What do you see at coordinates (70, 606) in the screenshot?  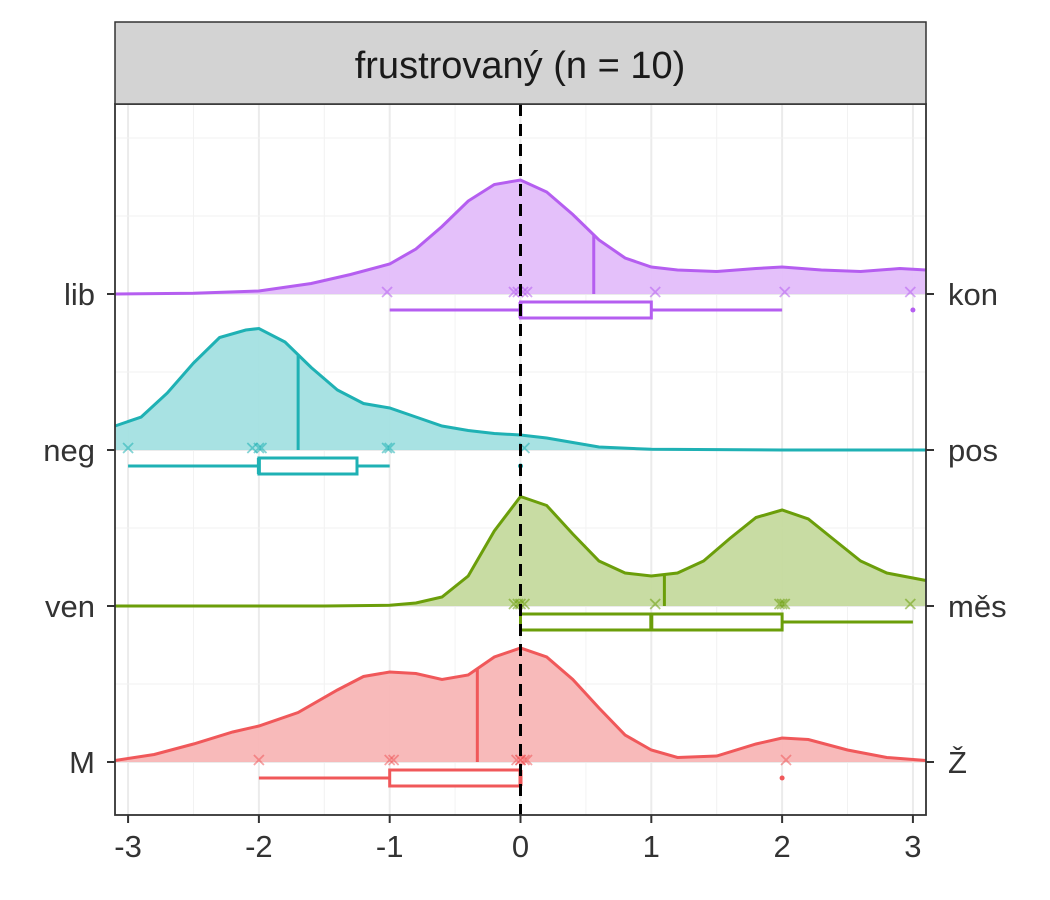 I see `y-tick-label-left: ven` at bounding box center [70, 606].